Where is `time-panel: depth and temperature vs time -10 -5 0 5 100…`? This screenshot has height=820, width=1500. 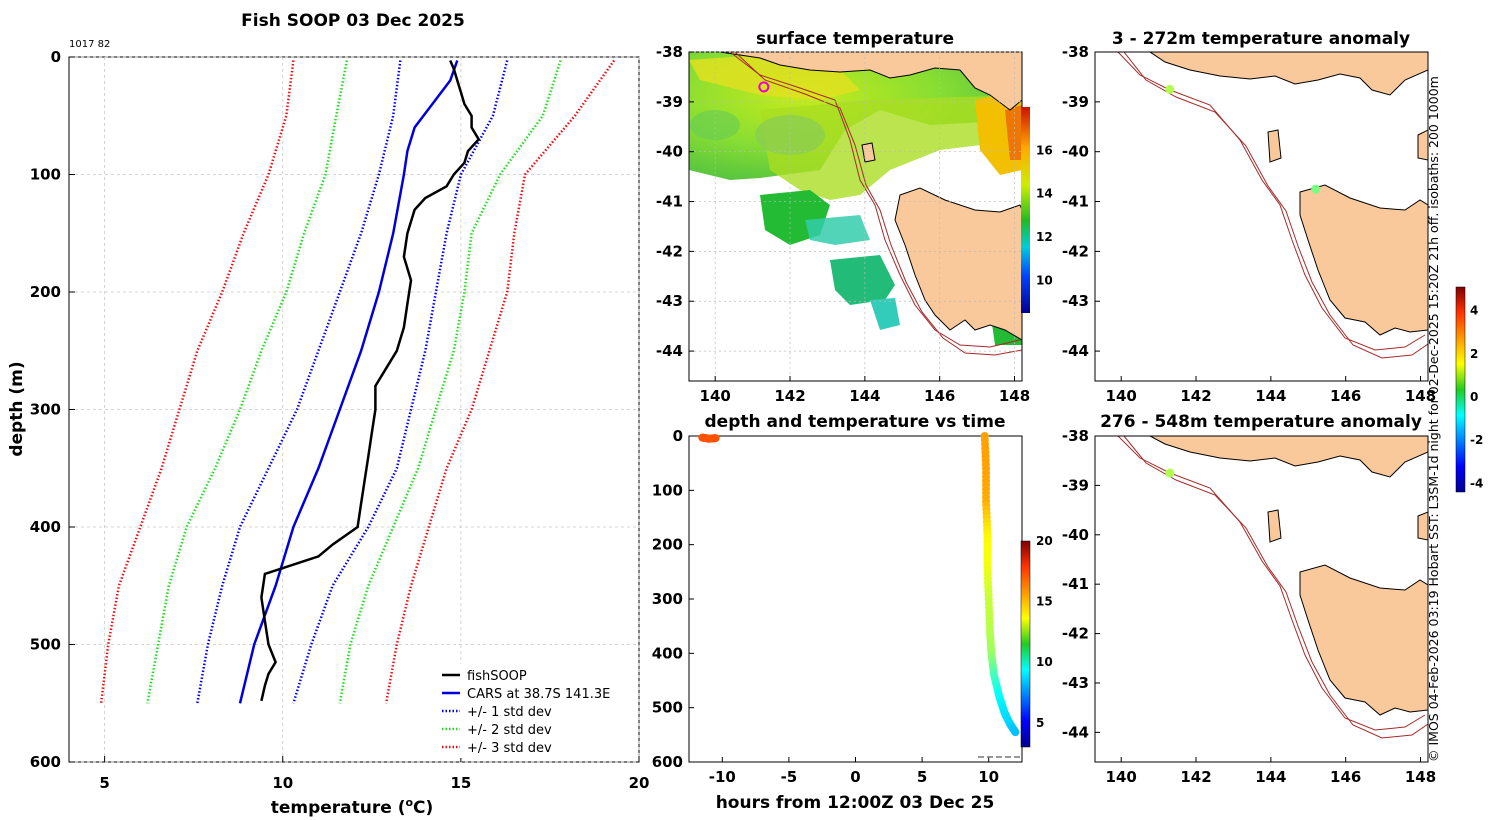
time-panel: depth and temperature vs time -10 -5 0 5 100… is located at coordinates (852, 612).